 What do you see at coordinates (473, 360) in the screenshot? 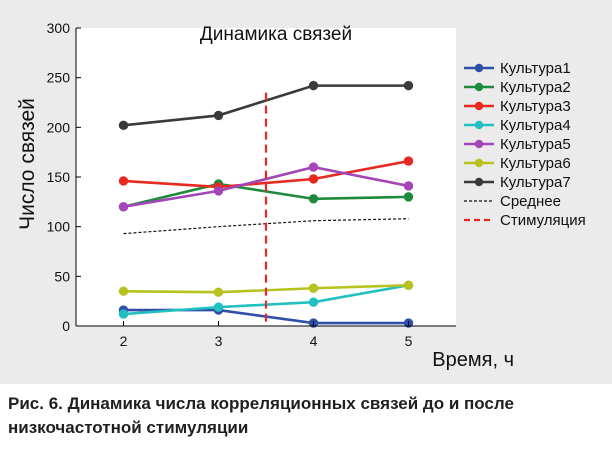
I see `x-axis-label: Время, ч` at bounding box center [473, 360].